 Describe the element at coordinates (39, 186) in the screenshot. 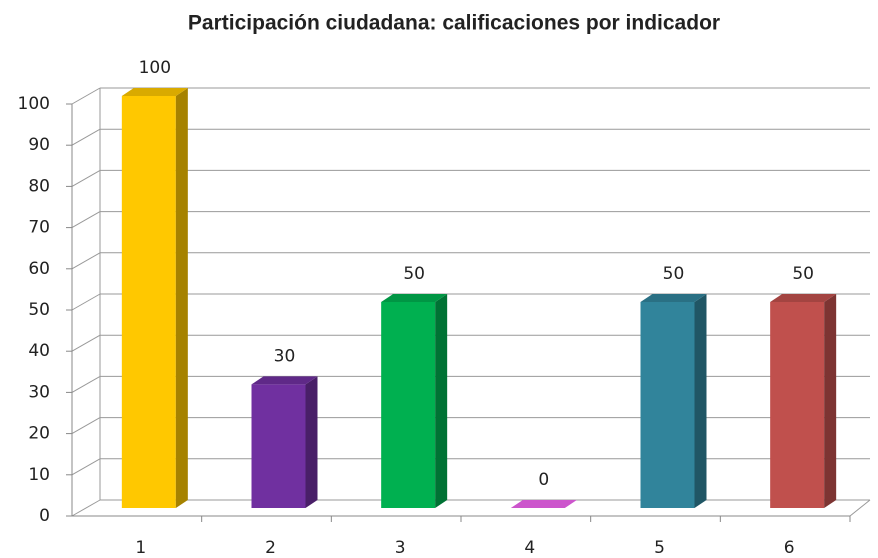

I see `y-tick-label: 80` at that location.